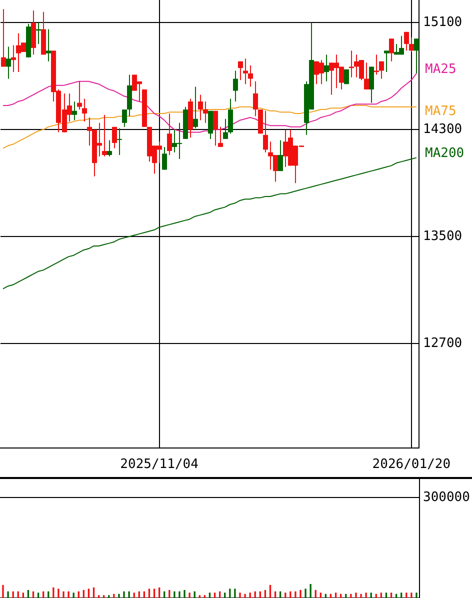 The width and height of the screenshot is (472, 598). What do you see at coordinates (411, 464) in the screenshot?
I see `x-tick-label: 2026/01/20` at bounding box center [411, 464].